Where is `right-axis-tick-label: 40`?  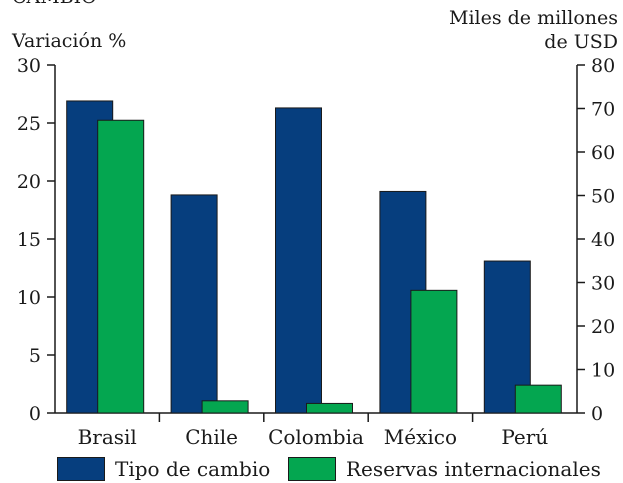
right-axis-tick-label: 40 is located at coordinates (603, 240).